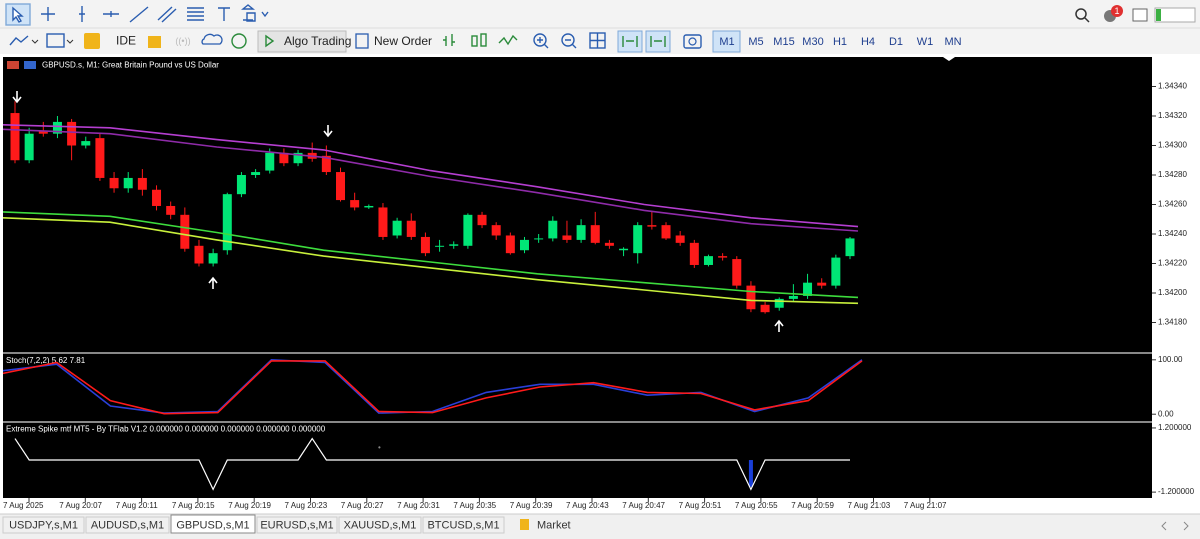  I want to click on timeframe-button: W1, so click(925, 42).